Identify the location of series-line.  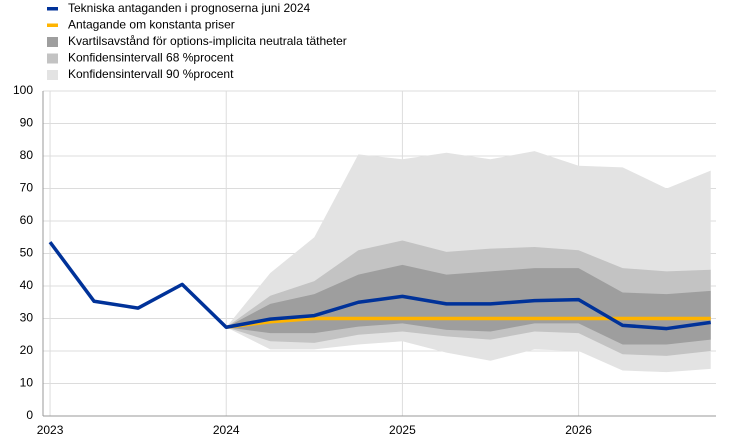
(468, 323).